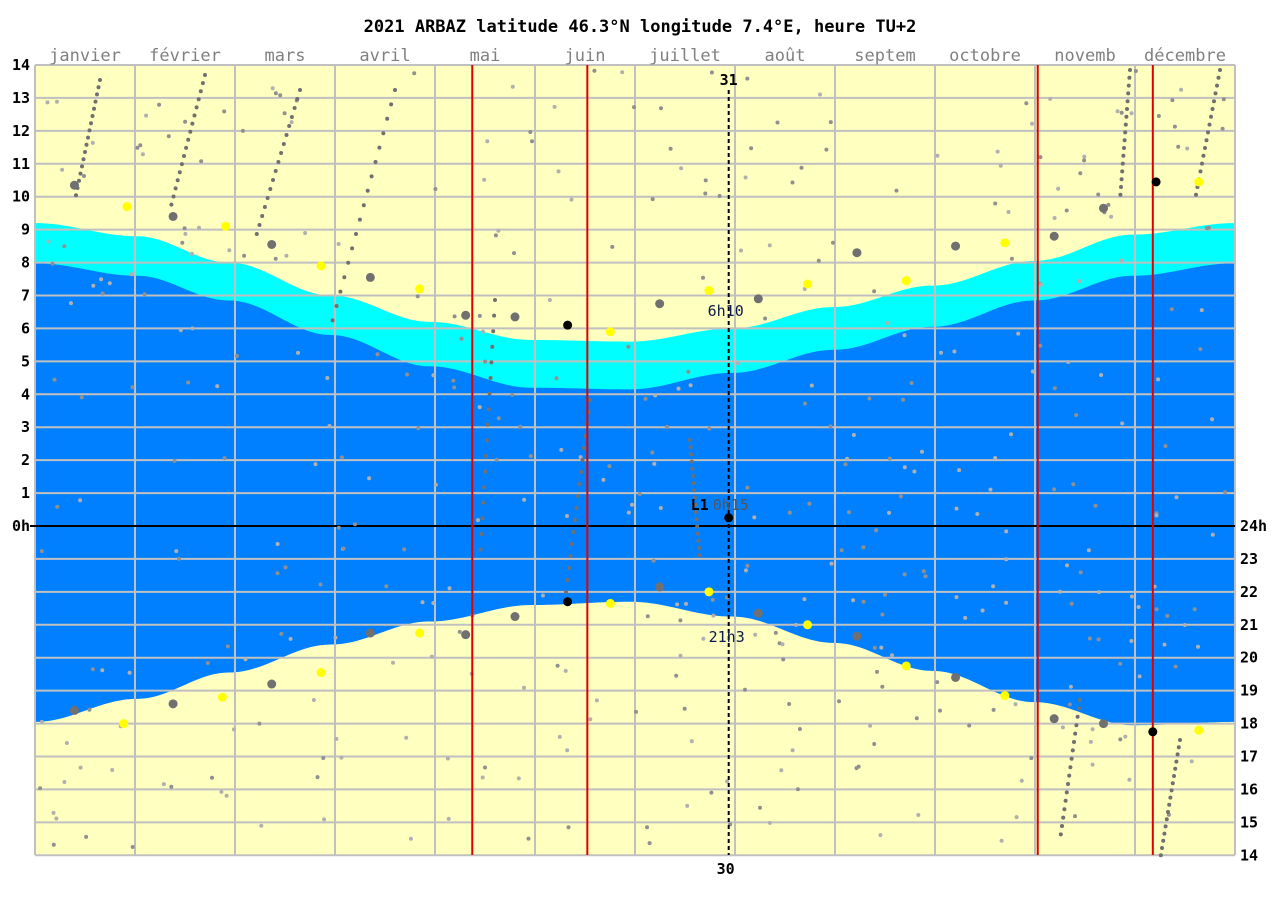  Describe the element at coordinates (1156, 182) in the screenshot. I see `black-marker` at that location.